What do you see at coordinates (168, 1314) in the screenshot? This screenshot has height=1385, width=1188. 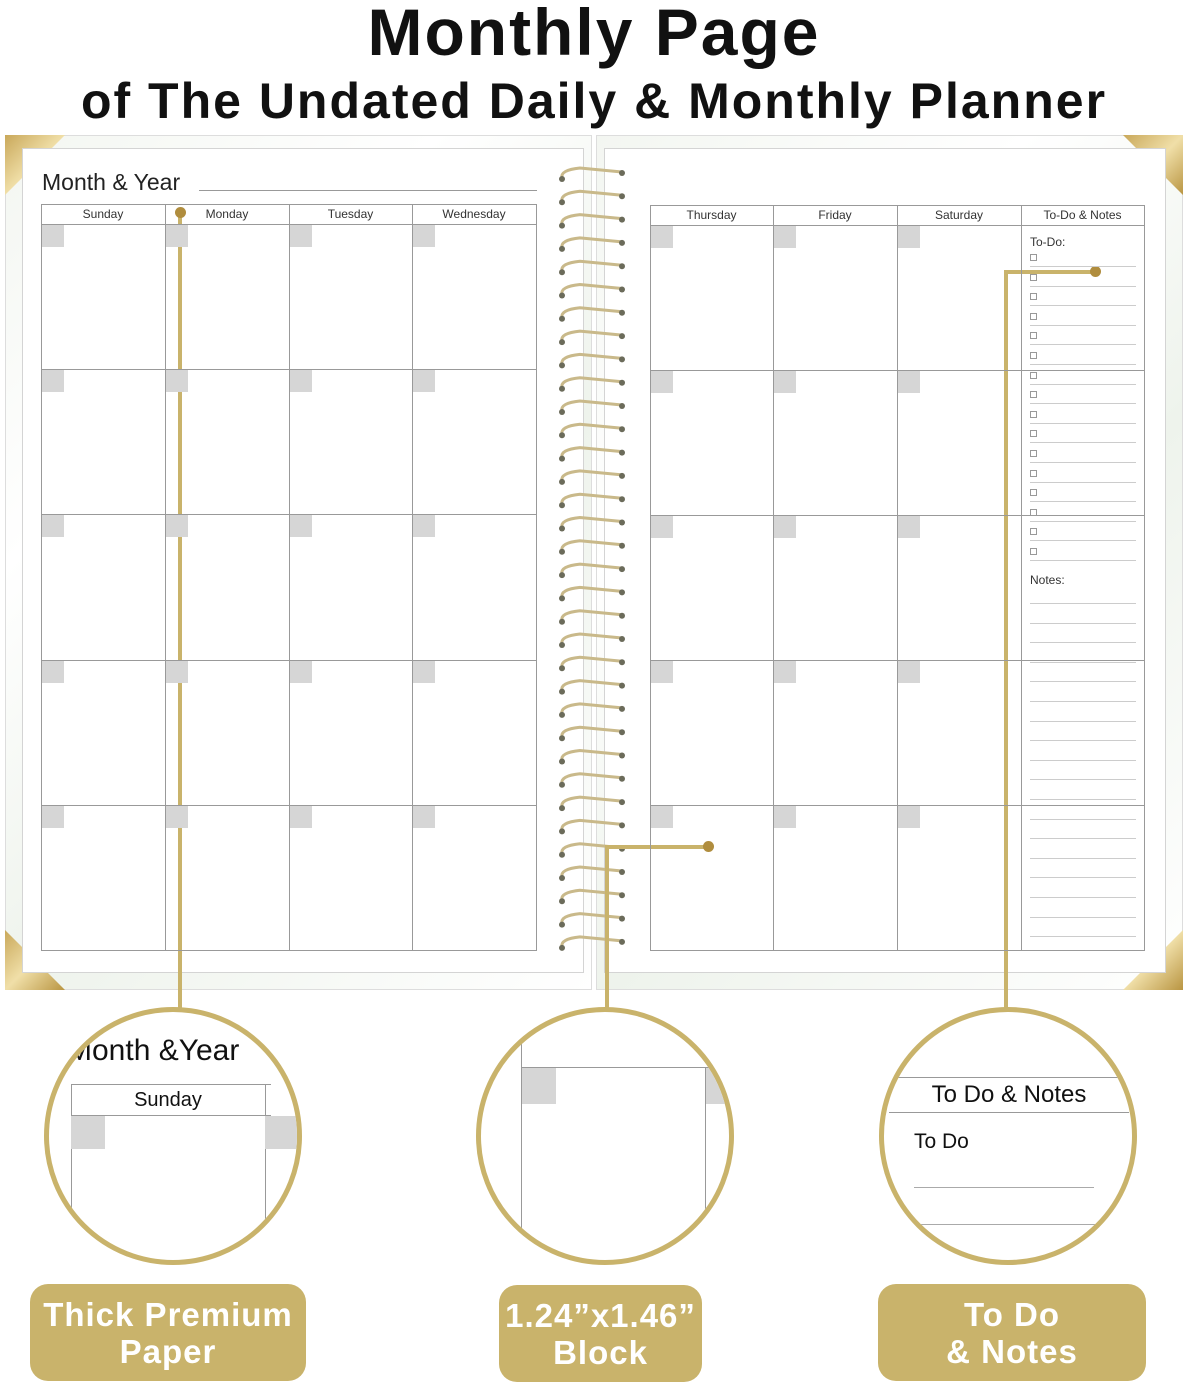 I see `badge-line: Thick Premium` at bounding box center [168, 1314].